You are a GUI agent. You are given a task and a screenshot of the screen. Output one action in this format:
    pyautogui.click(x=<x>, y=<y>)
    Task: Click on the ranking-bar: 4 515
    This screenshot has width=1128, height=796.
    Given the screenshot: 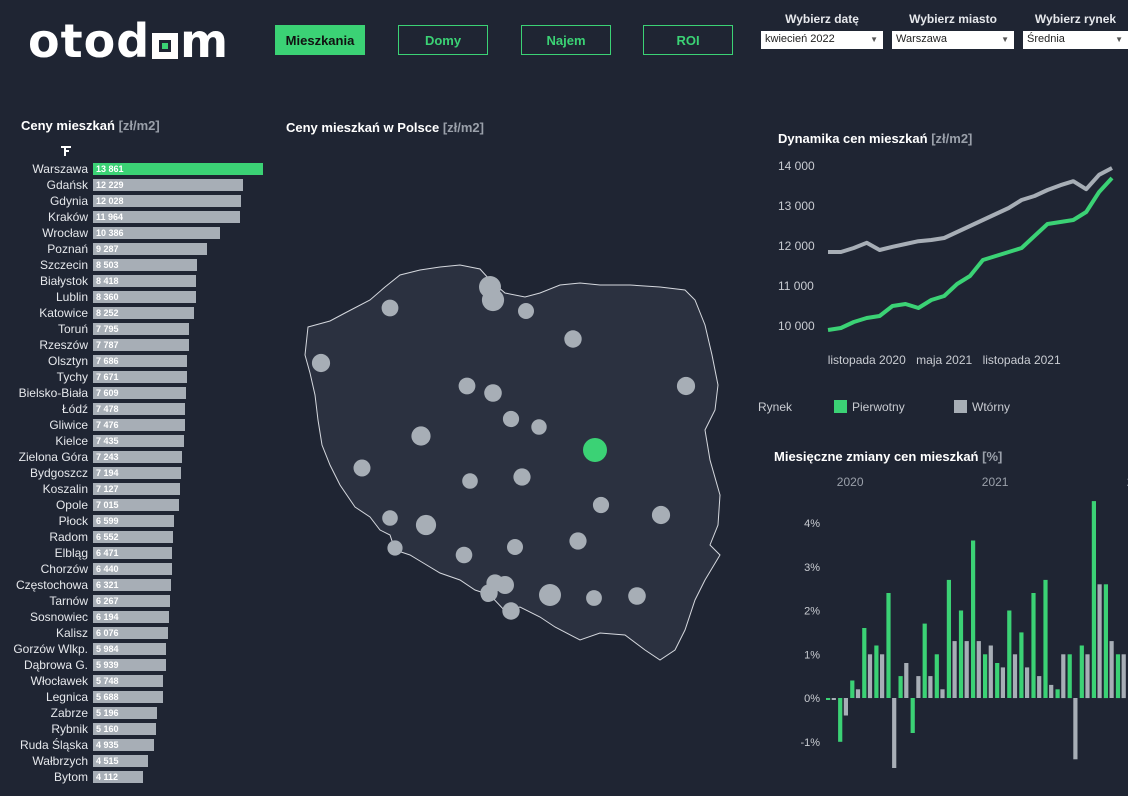 What is the action you would take?
    pyautogui.click(x=120, y=761)
    